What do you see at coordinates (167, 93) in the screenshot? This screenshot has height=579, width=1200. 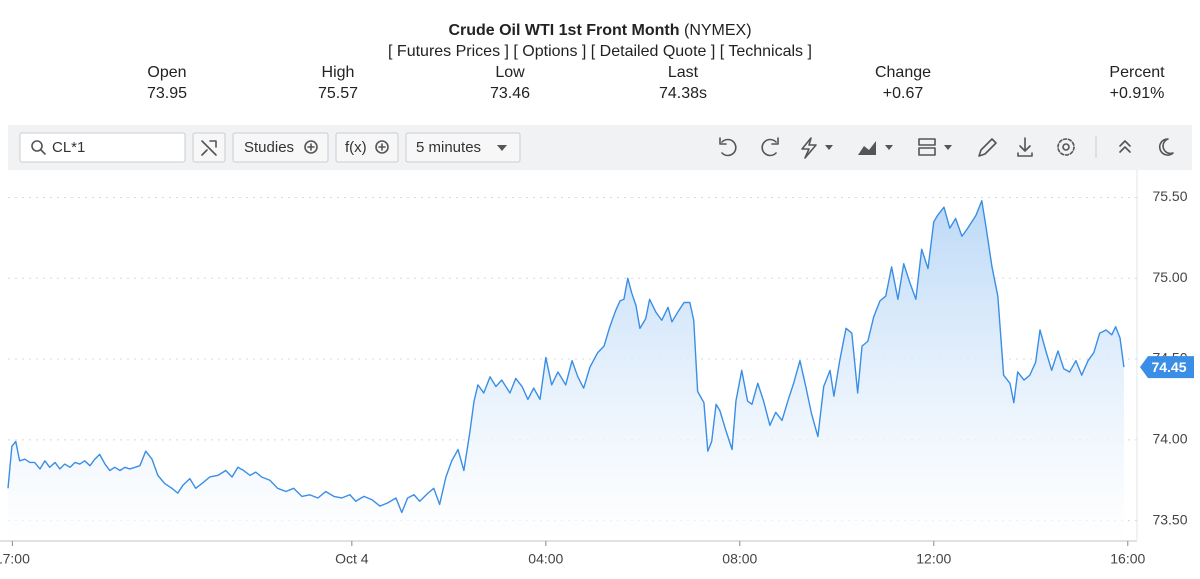 I see `quote-value: 73.95` at bounding box center [167, 93].